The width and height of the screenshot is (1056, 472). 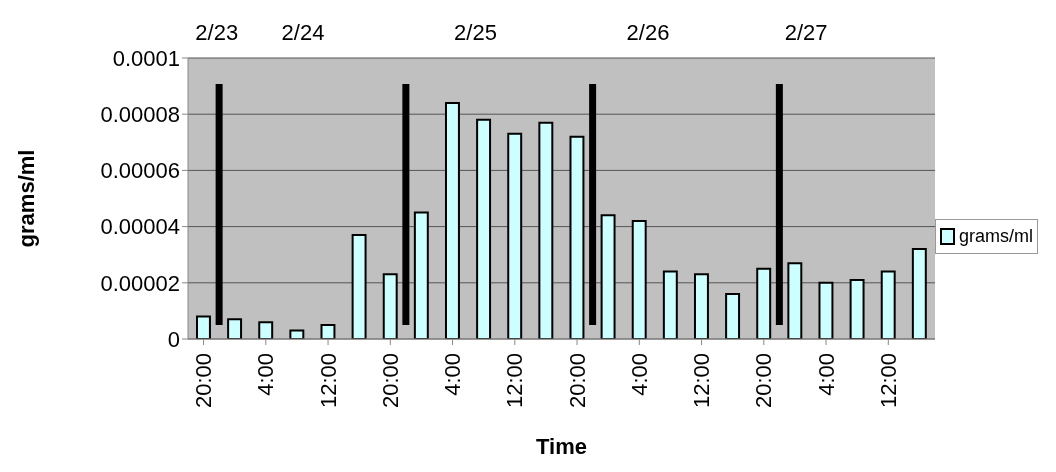 What do you see at coordinates (995, 236) in the screenshot?
I see `legend-label: grams/ml` at bounding box center [995, 236].